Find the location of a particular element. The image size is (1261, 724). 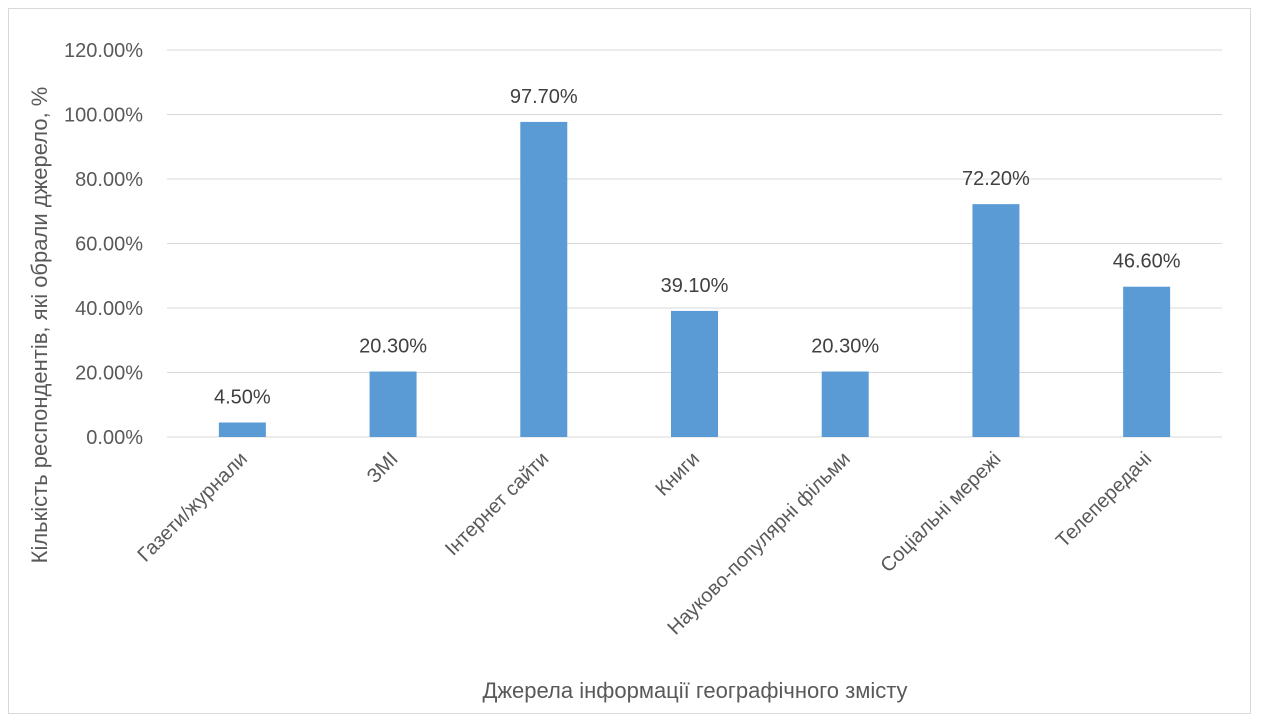

data-label: 97.70% is located at coordinates (544, 97).